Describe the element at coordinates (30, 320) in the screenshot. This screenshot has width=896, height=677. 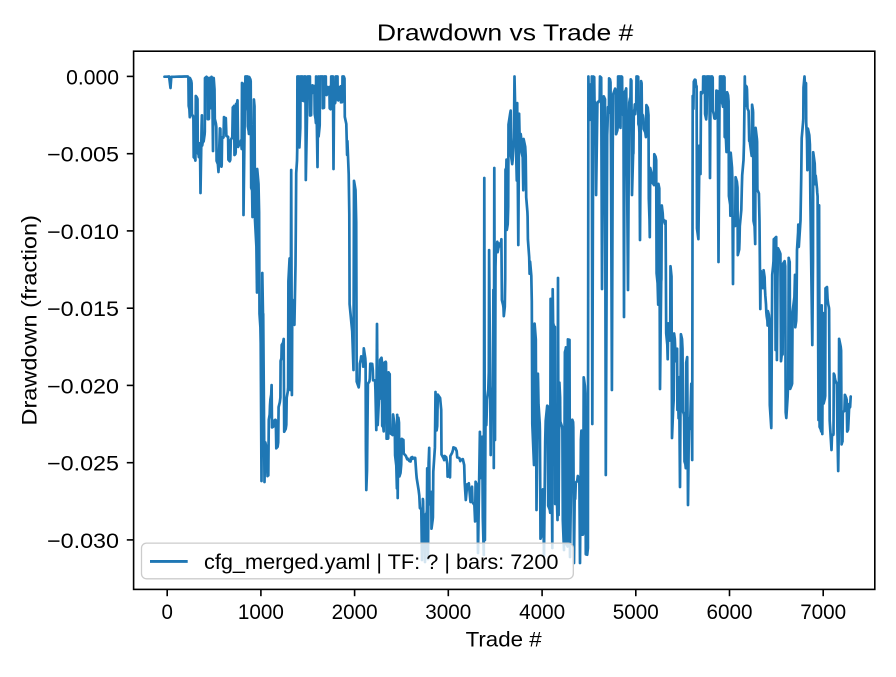
I see `svg-text: Drawdown (fraction)` at that location.